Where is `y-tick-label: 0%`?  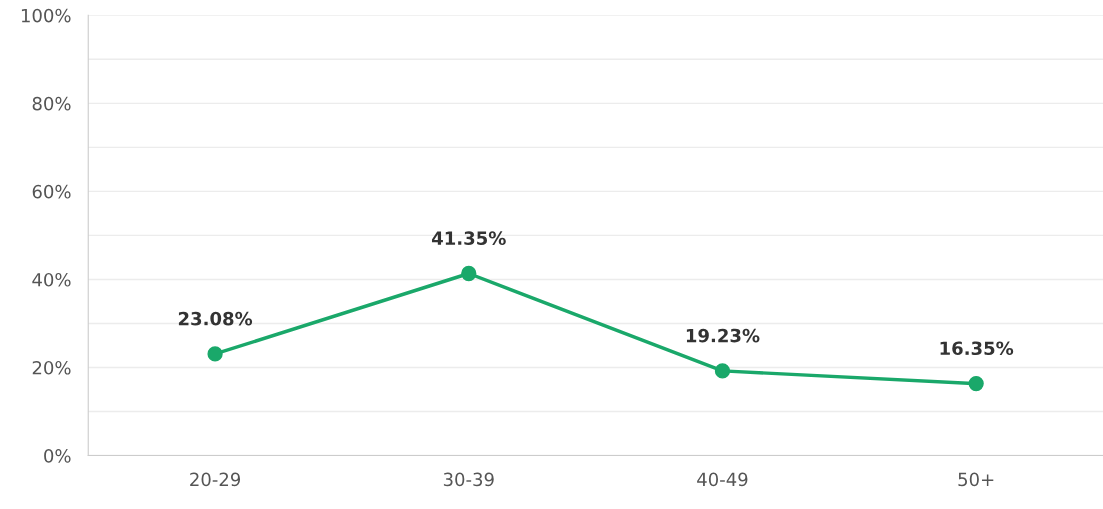 y-tick-label: 0% is located at coordinates (57, 456).